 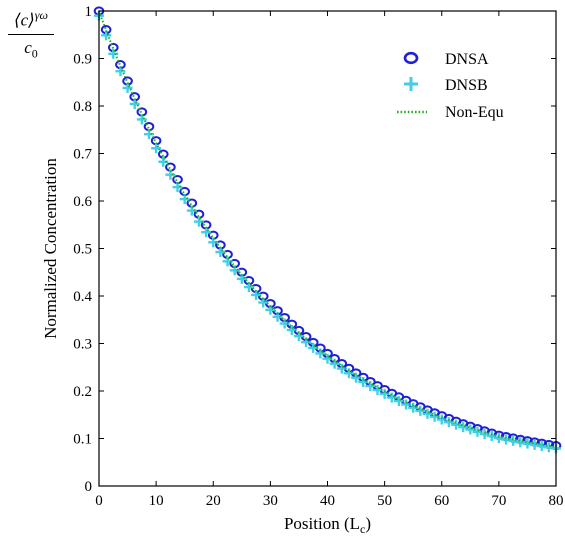 I want to click on legend-dnsa-marker, so click(x=411, y=58).